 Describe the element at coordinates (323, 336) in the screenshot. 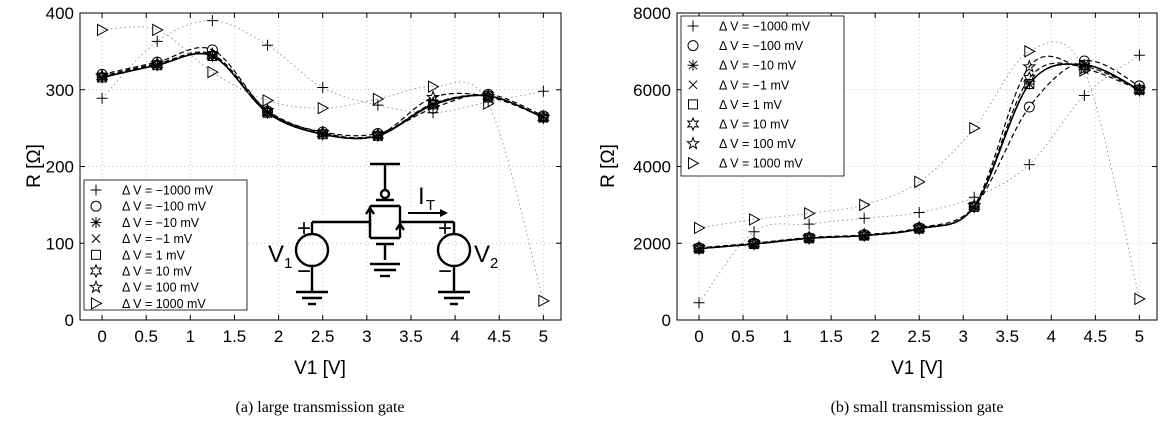

I see `panel-a-x-tick-label: 2.5` at that location.